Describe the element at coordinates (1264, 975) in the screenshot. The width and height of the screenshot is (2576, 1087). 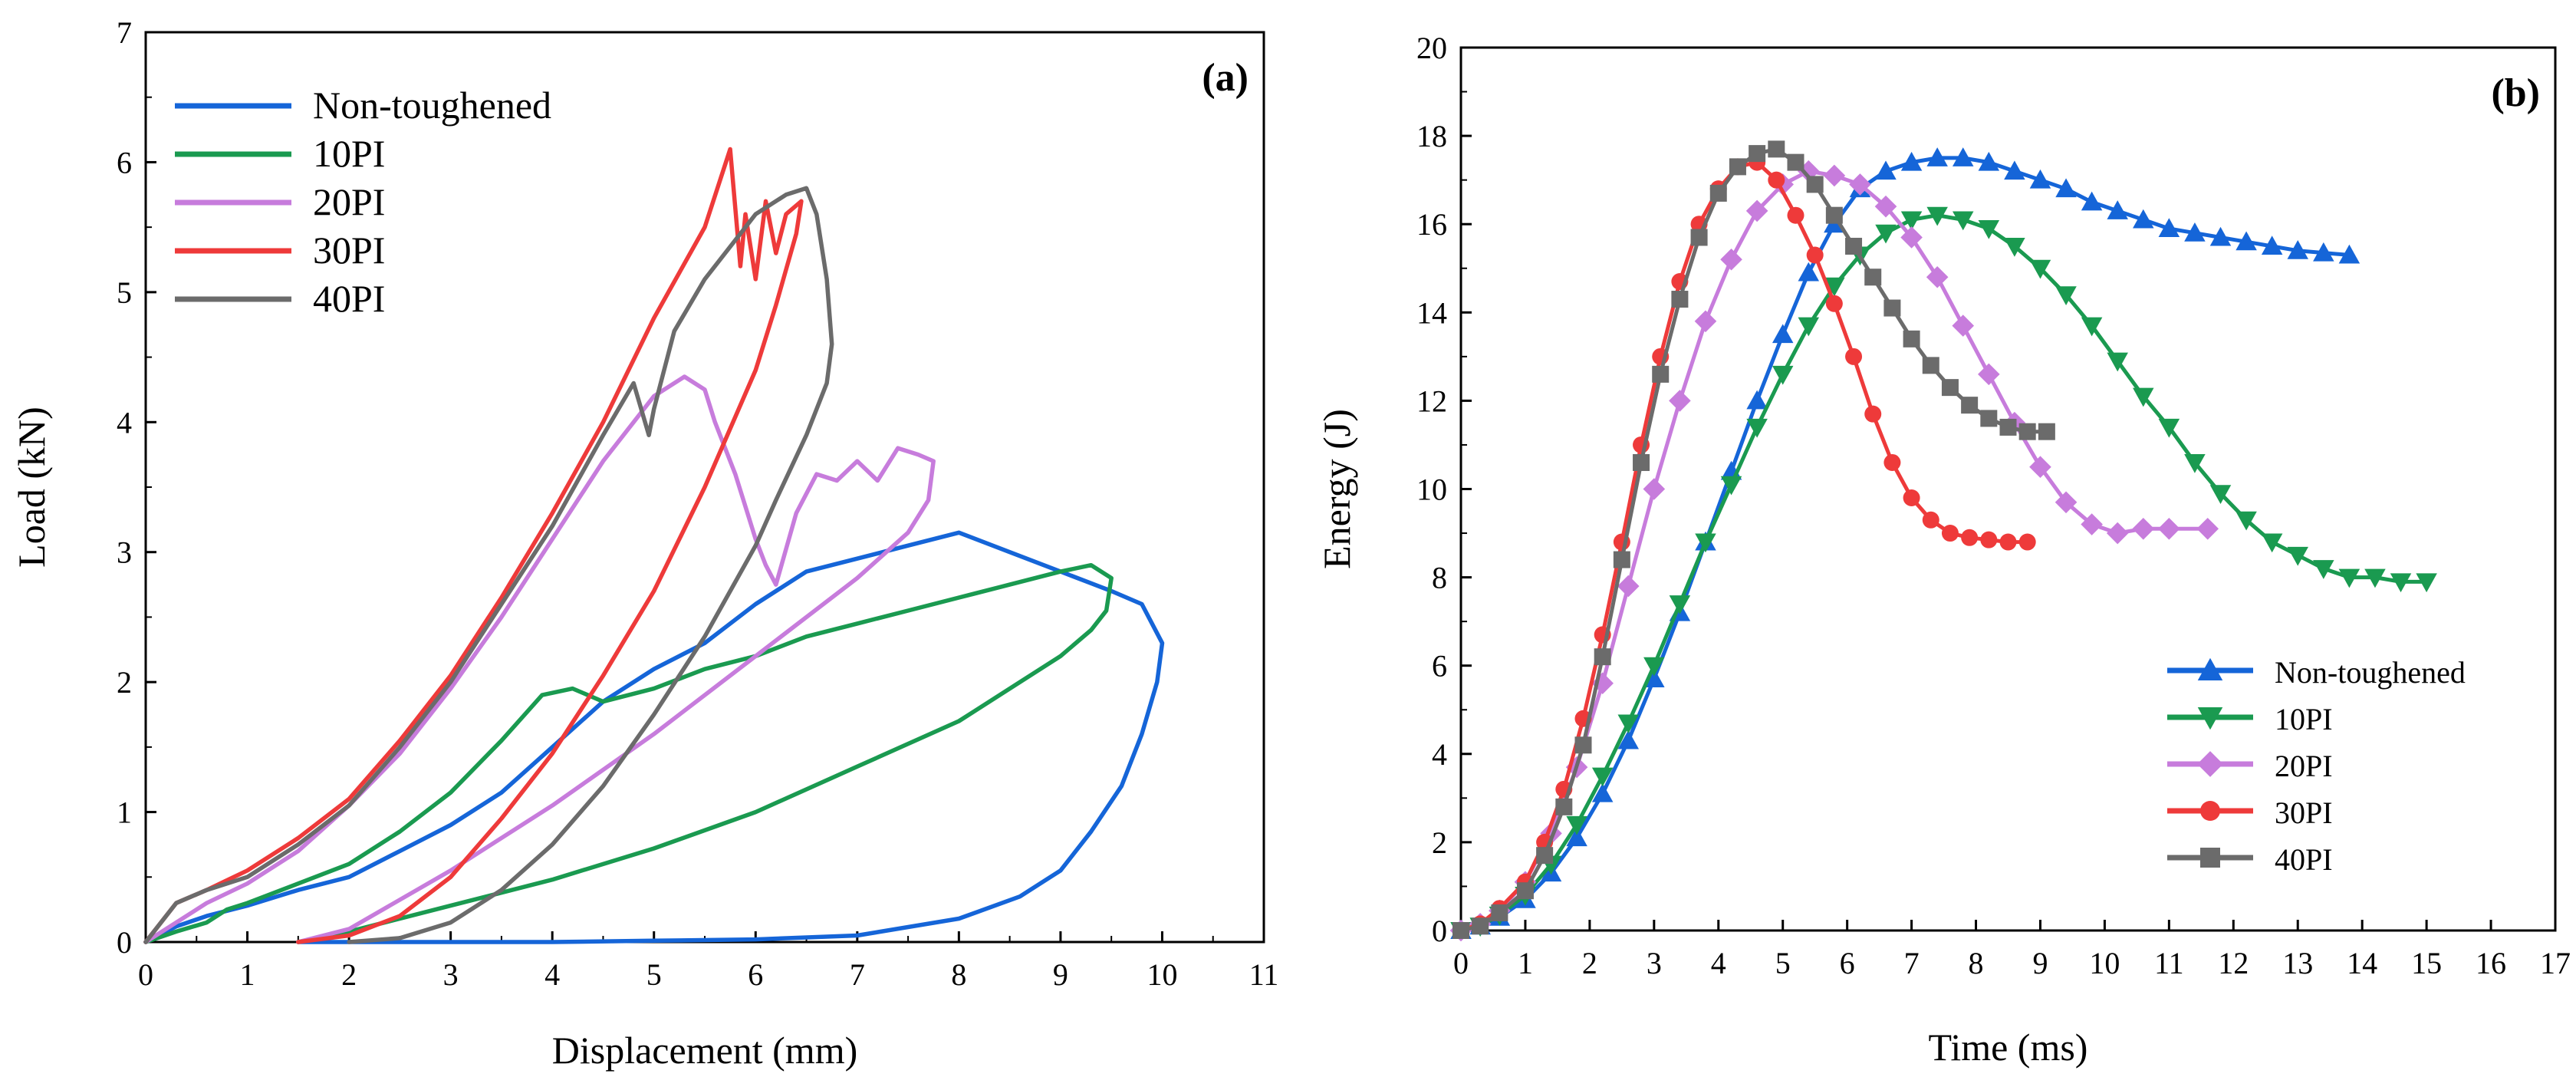
I see `x-tick-label: 11` at that location.